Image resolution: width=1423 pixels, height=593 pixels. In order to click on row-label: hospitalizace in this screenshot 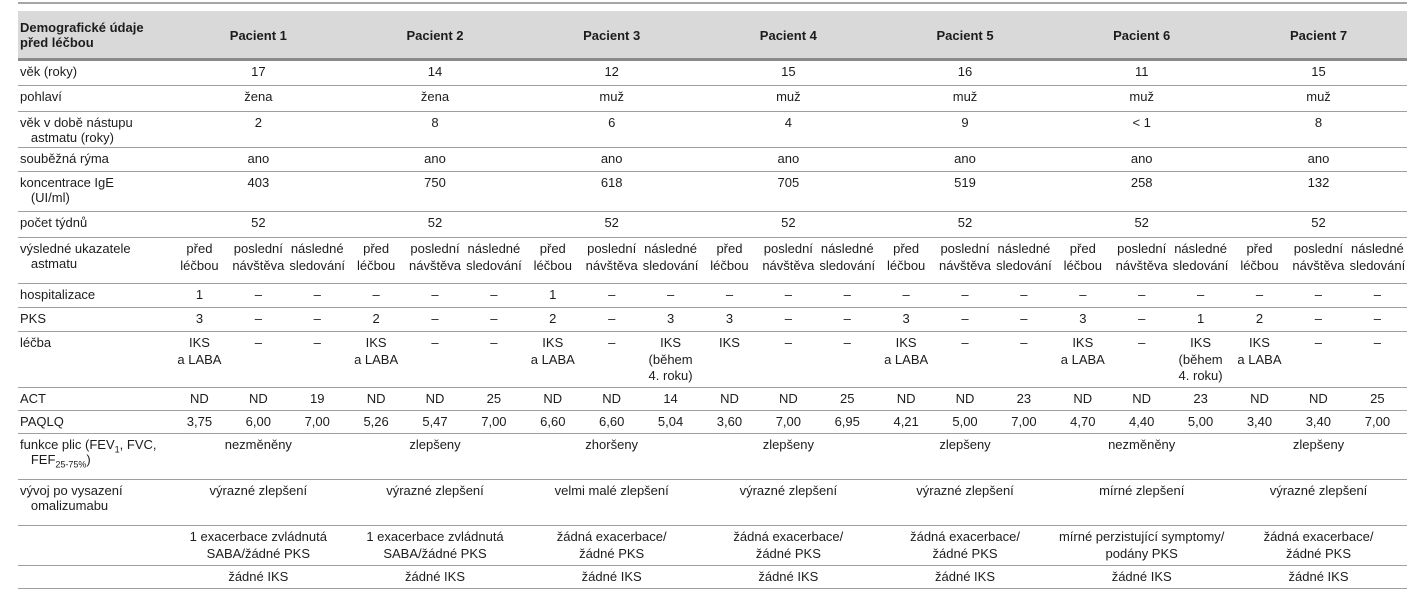, I will do `click(58, 294)`.